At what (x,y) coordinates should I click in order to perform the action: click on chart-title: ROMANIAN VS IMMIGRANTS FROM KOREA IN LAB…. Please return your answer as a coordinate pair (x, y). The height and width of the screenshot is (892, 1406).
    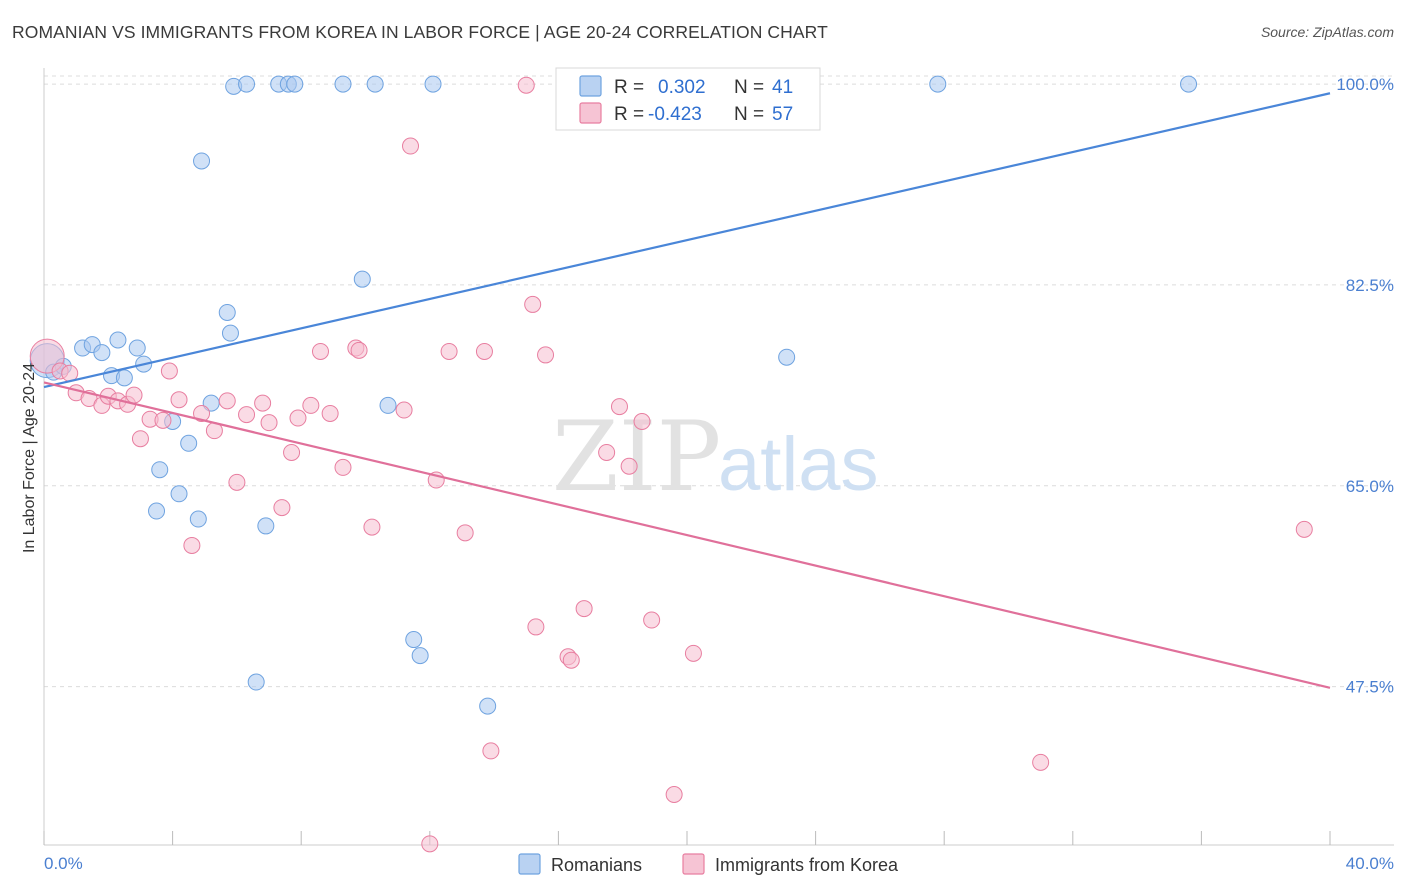
    Looking at the image, I should click on (420, 32).